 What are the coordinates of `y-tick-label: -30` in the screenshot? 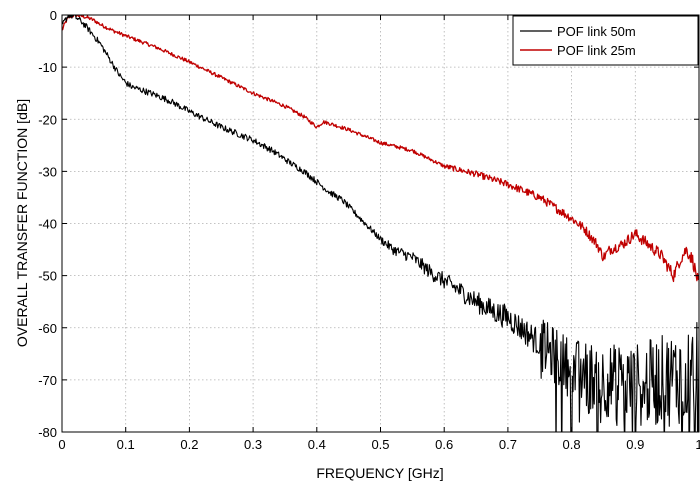 It's located at (47, 171).